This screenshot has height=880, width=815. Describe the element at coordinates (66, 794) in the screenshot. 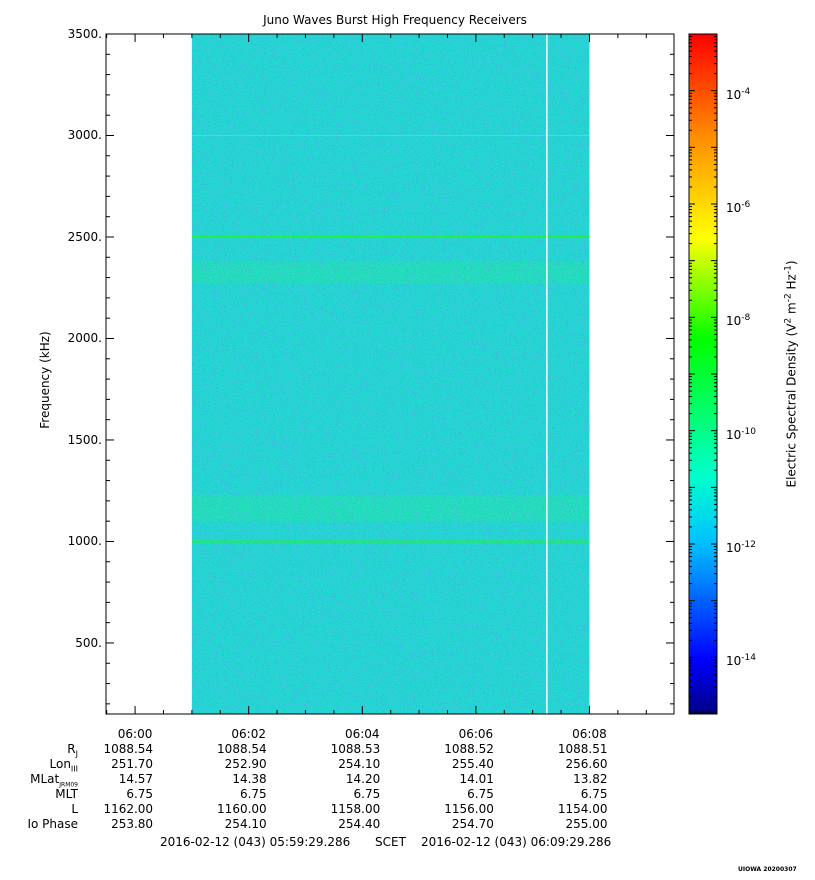

I see `ephemeris-row-label: MLT` at that location.